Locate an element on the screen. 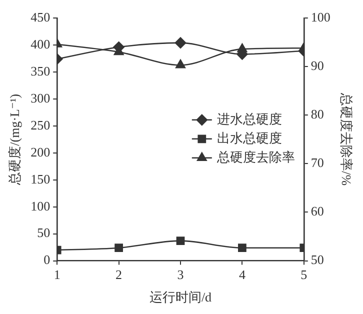 The height and width of the screenshot is (314, 363). x-tick-label: 2 is located at coordinates (119, 274).